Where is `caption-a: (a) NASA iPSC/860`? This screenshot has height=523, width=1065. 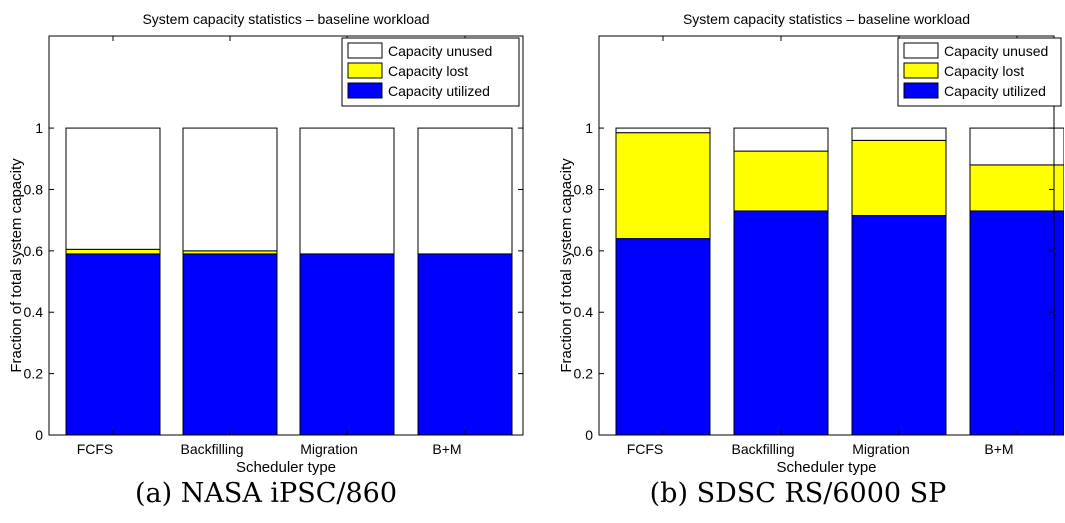 caption-a: (a) NASA iPSC/860 is located at coordinates (266, 493).